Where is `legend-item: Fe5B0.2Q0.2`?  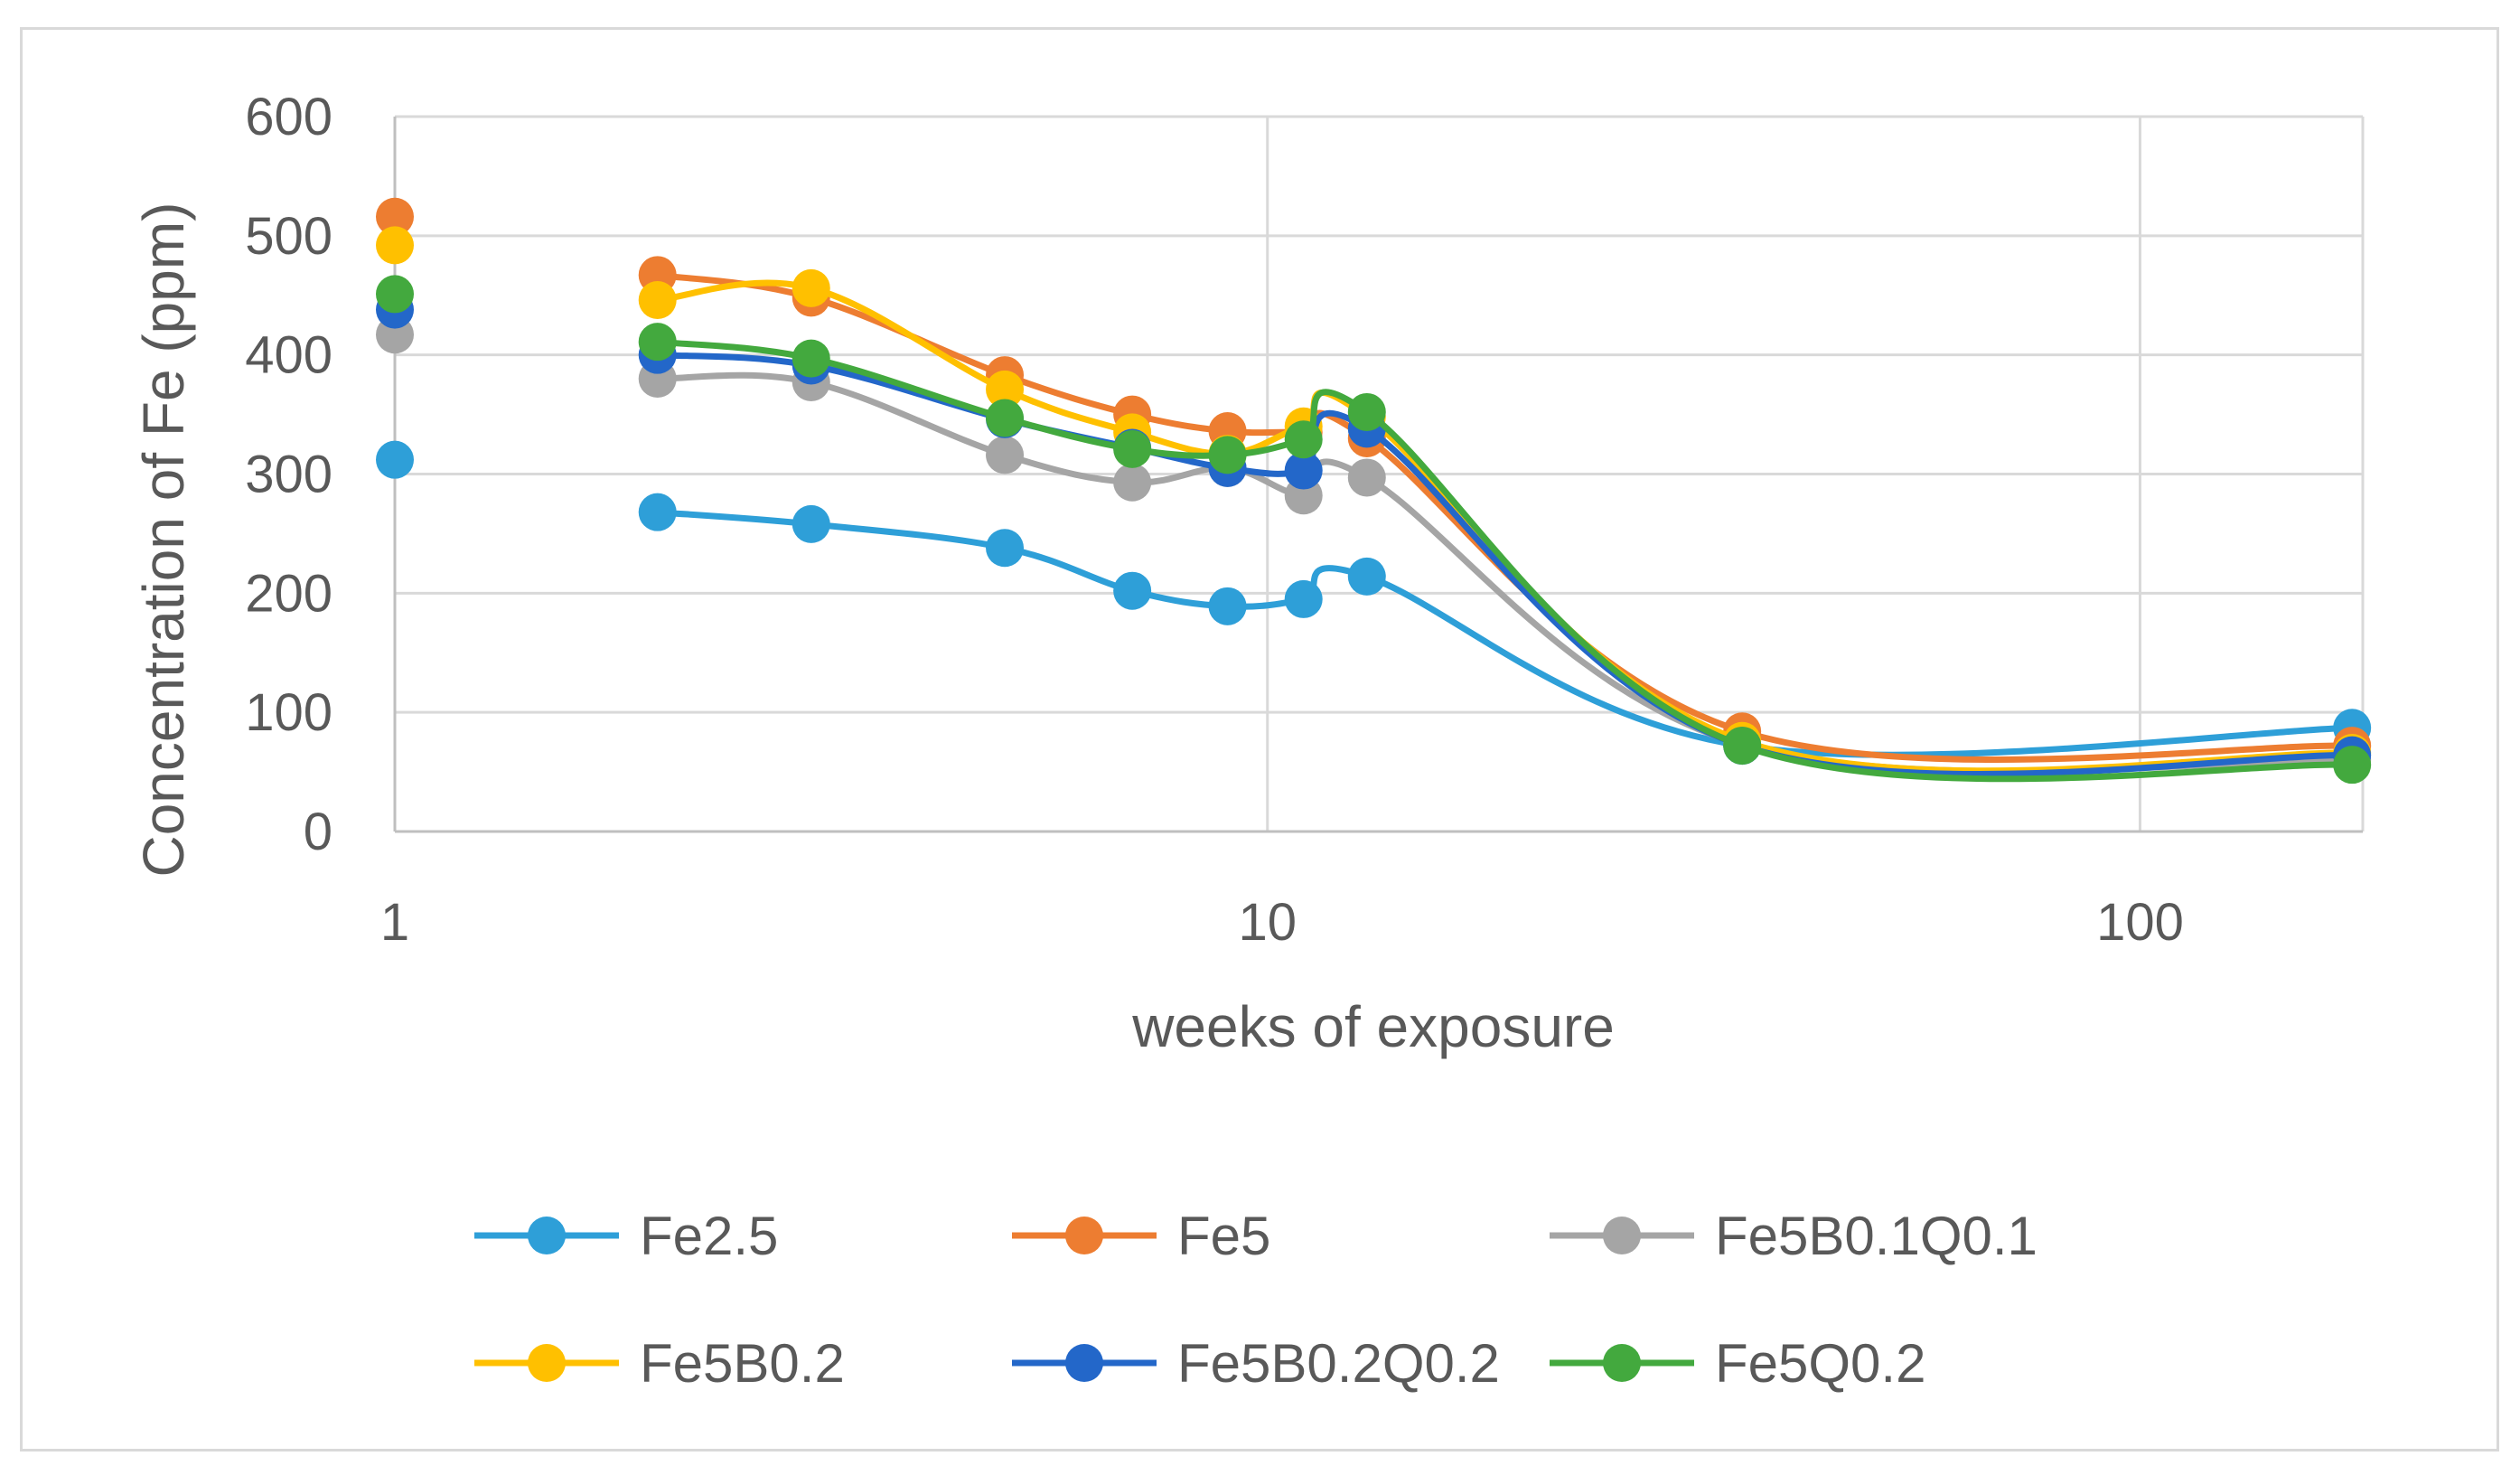
legend-item: Fe5B0.2Q0.2 is located at coordinates (1256, 1364).